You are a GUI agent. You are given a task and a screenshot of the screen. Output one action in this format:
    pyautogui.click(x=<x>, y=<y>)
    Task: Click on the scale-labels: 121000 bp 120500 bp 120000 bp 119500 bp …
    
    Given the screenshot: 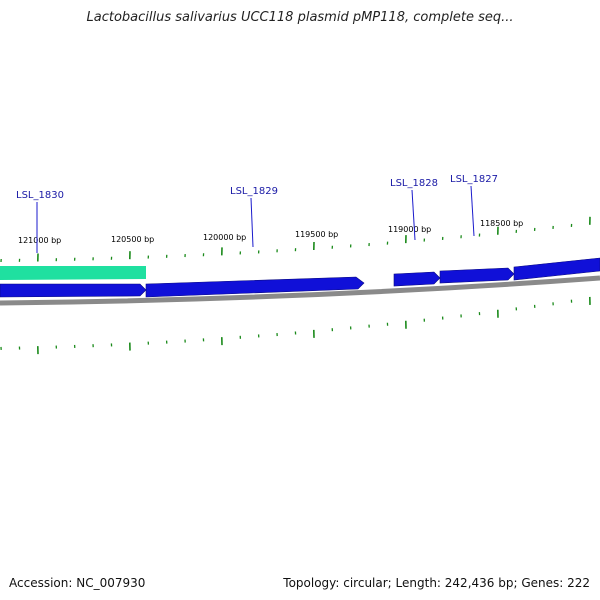 What is the action you would take?
    pyautogui.click(x=270, y=232)
    